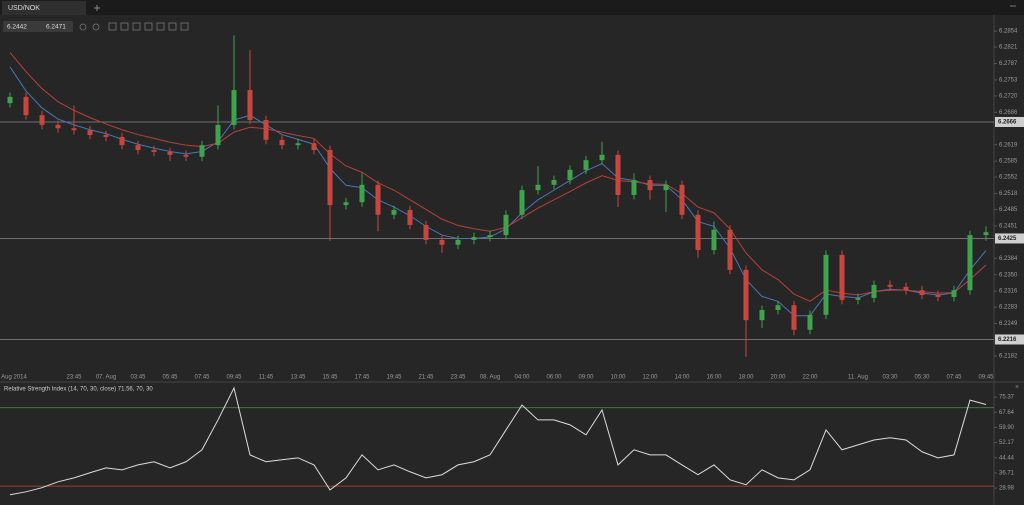 The width and height of the screenshot is (1024, 505). I want to click on y-tick-label: 6.2552, so click(1008, 178).